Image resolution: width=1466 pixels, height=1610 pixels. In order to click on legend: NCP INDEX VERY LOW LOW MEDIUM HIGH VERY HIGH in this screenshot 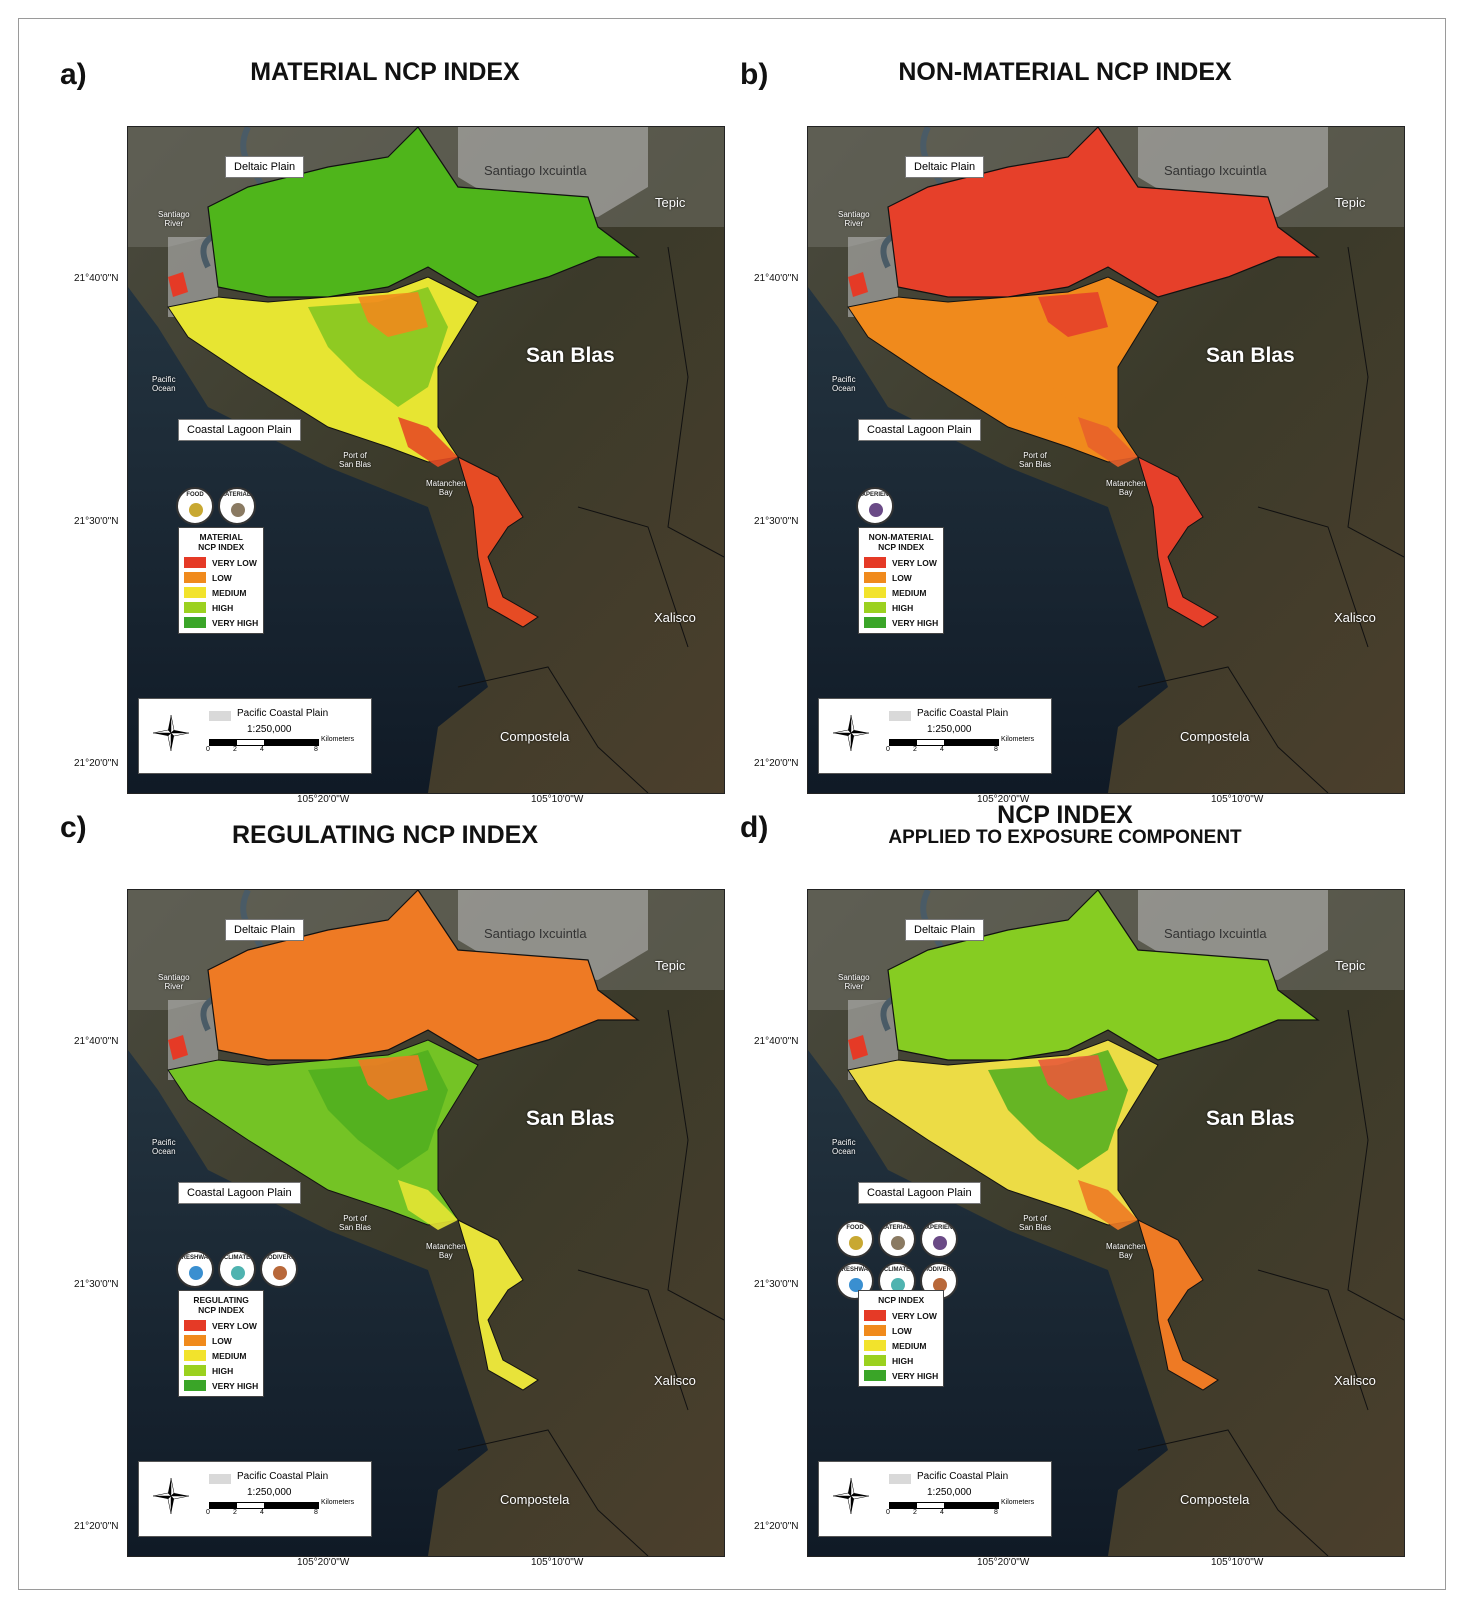, I will do `click(901, 1338)`.